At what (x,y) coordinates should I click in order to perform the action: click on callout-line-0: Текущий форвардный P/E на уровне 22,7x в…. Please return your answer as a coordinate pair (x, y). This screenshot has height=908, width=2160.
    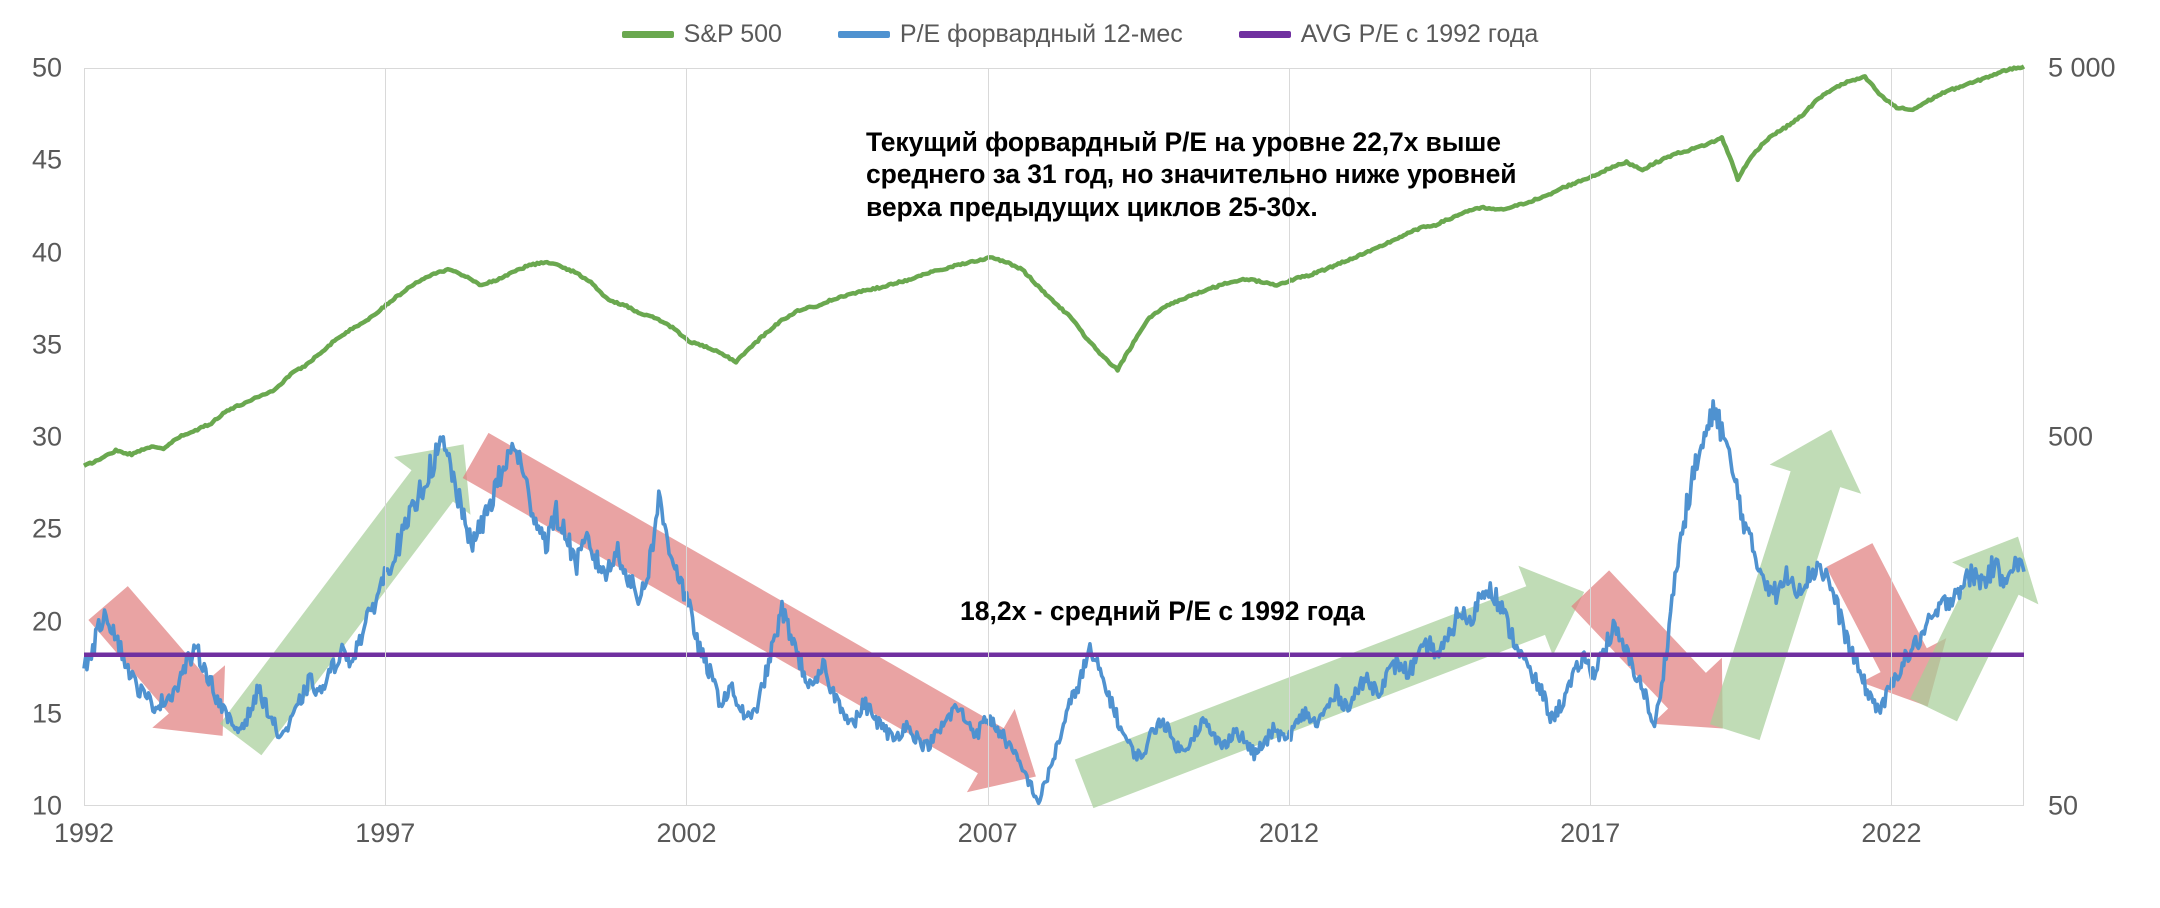
    Looking at the image, I should click on (1183, 142).